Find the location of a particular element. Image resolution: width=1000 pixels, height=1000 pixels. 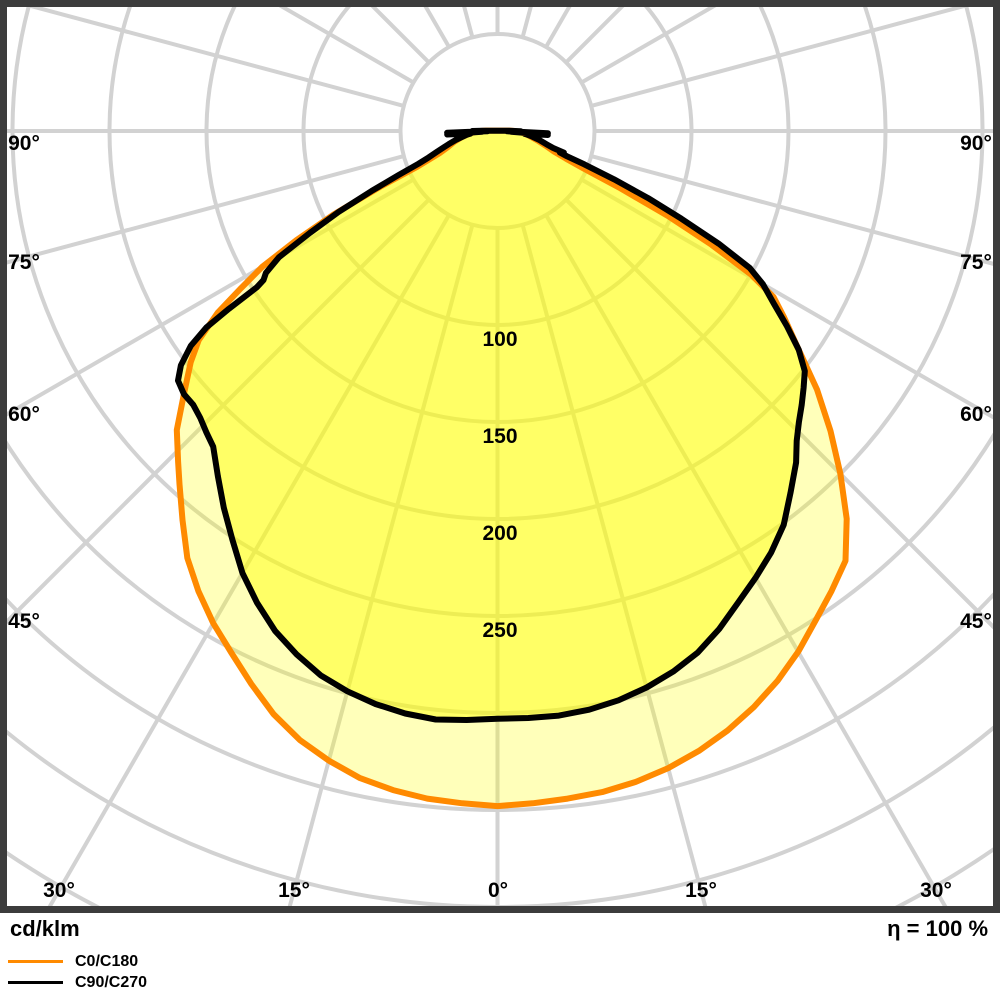

c90-c270-line-swatch is located at coordinates (35, 982).